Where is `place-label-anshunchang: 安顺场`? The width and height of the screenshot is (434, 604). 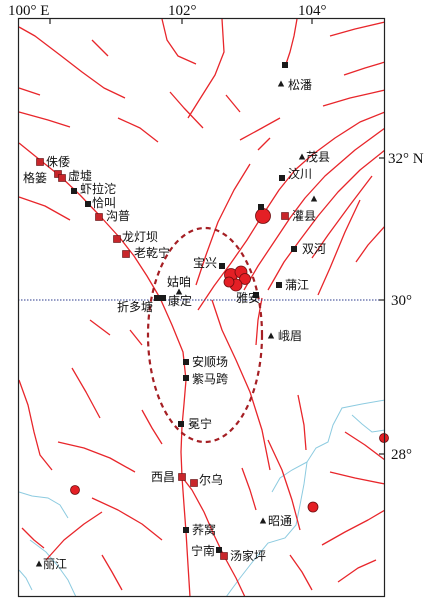
place-label-anshunchang: 安顺场 is located at coordinates (210, 361).